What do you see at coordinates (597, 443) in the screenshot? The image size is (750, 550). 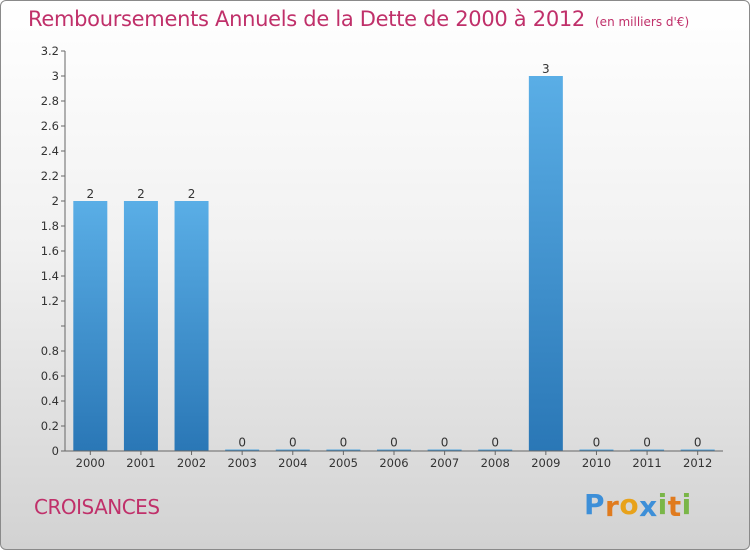 I see `value-label-2010: 0` at bounding box center [597, 443].